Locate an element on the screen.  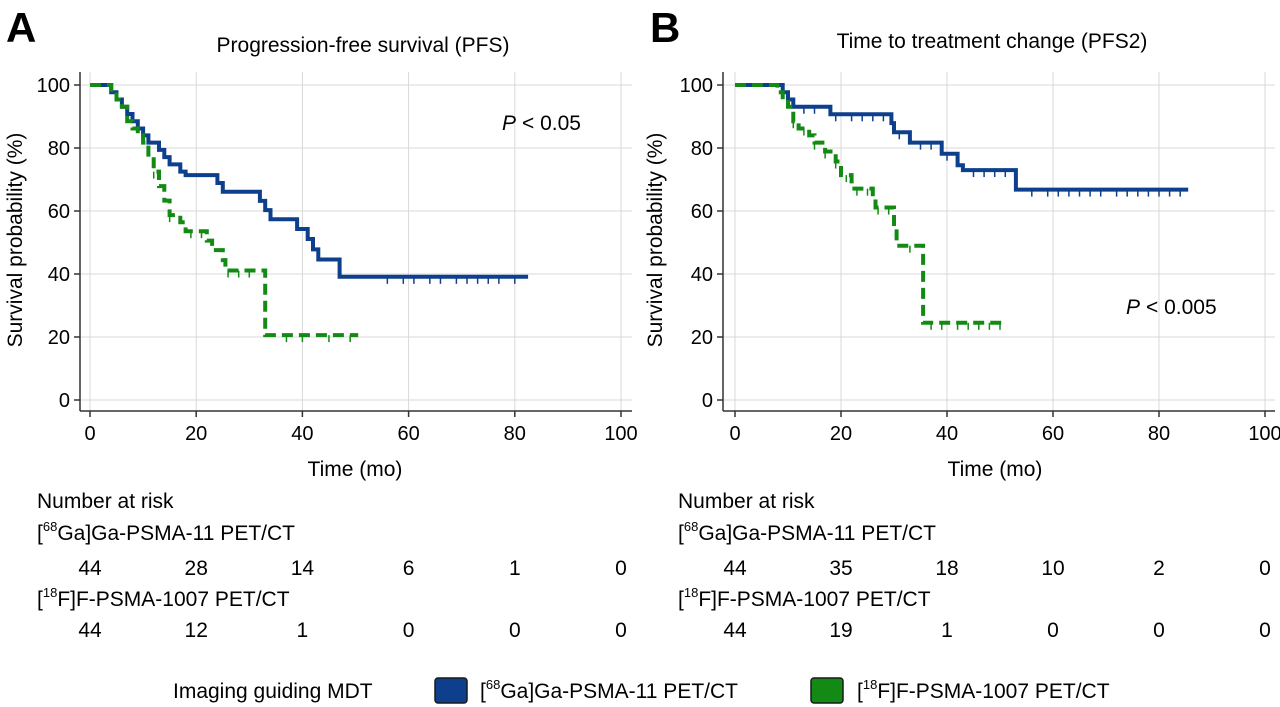
risk-count: 18 is located at coordinates (946, 568).